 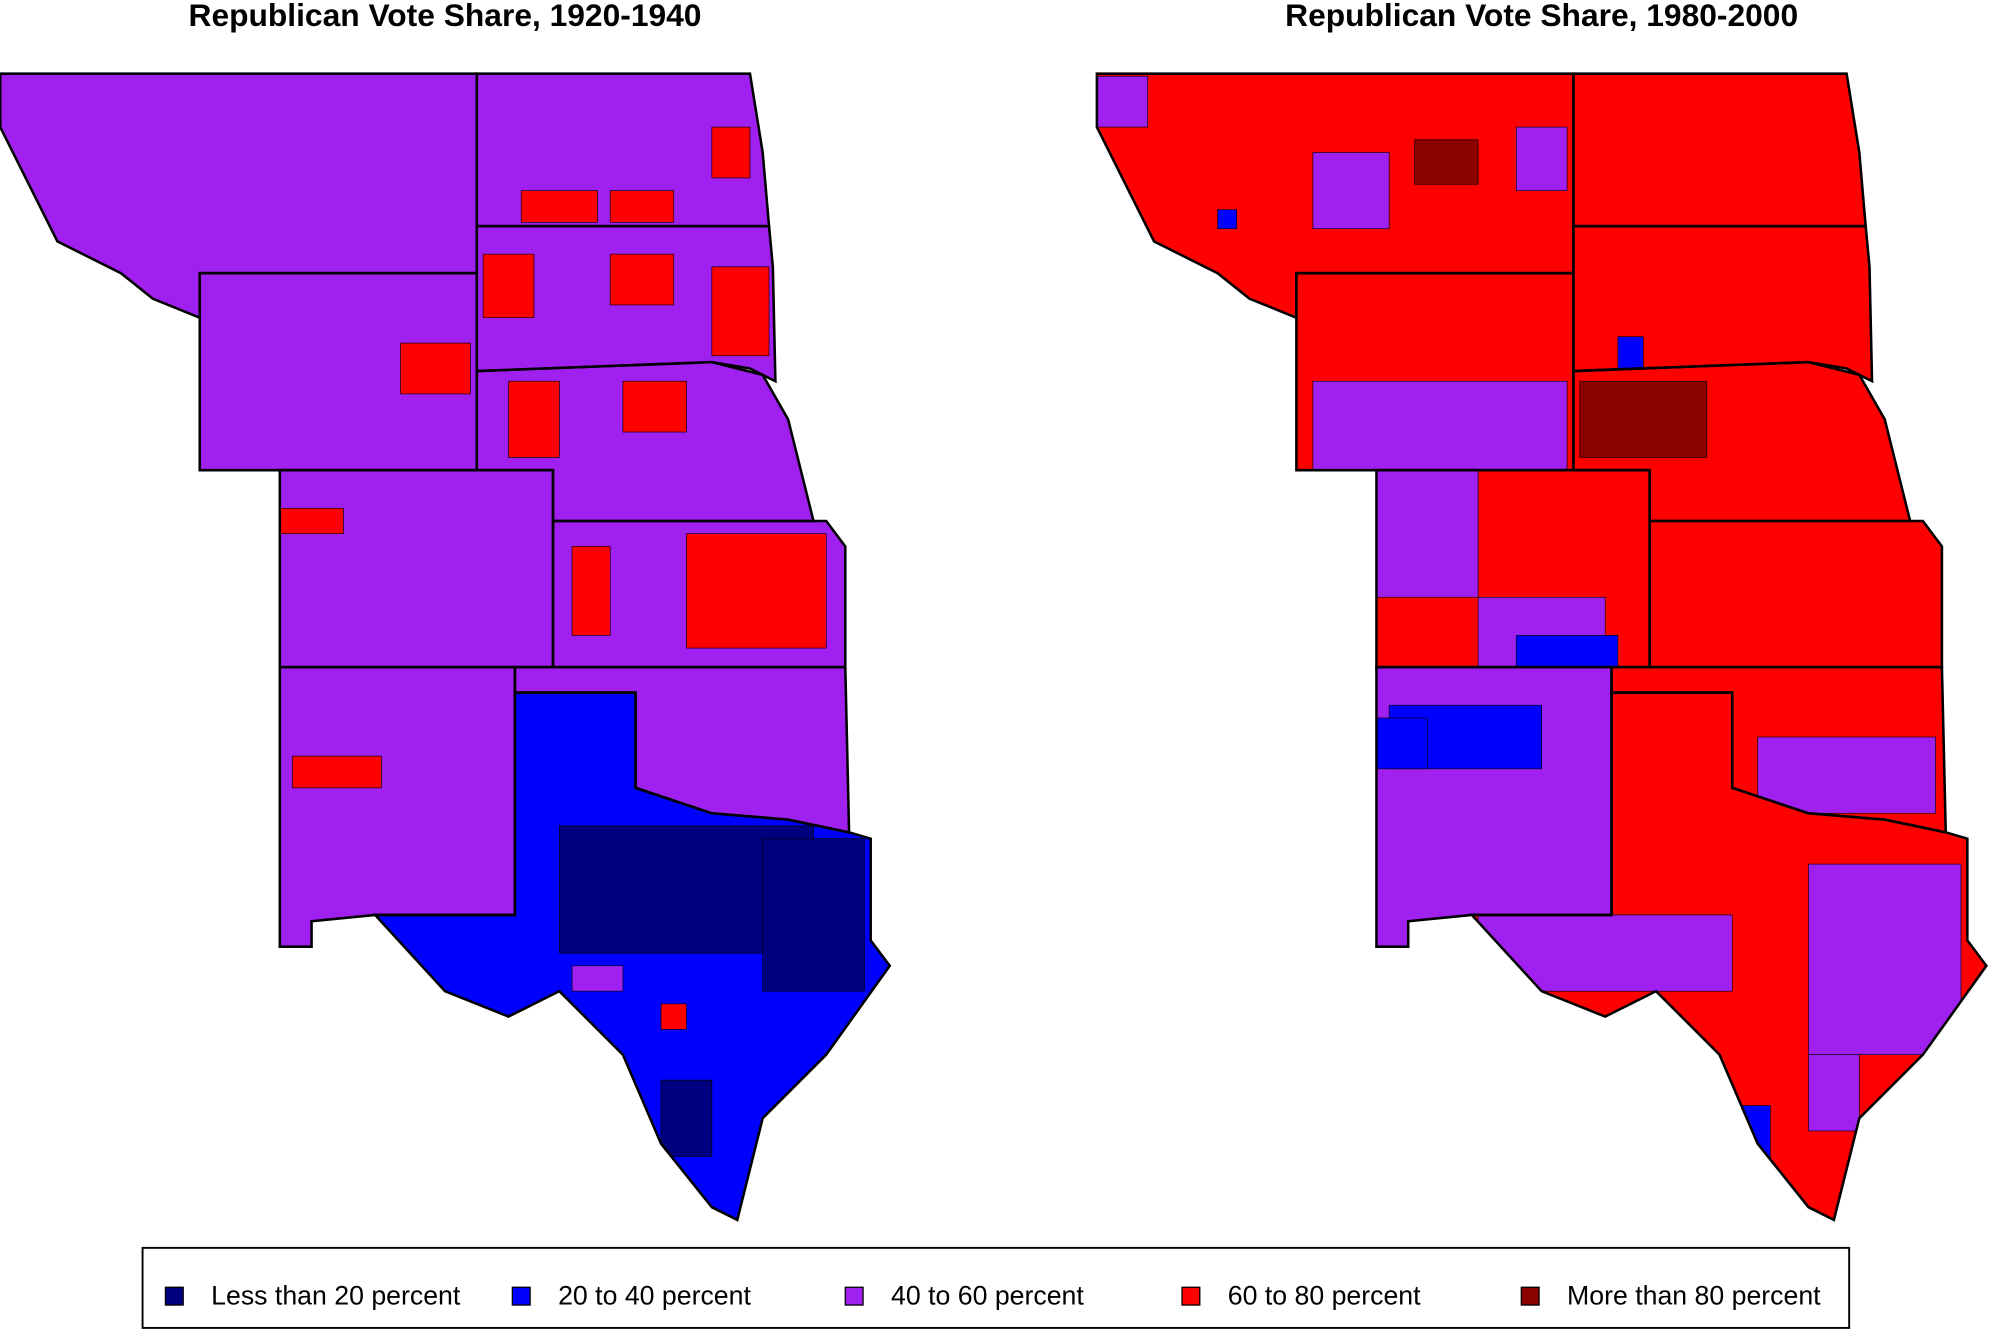 What do you see at coordinates (445, 16) in the screenshot?
I see `map-title: Republican Vote Share, 1920-1940` at bounding box center [445, 16].